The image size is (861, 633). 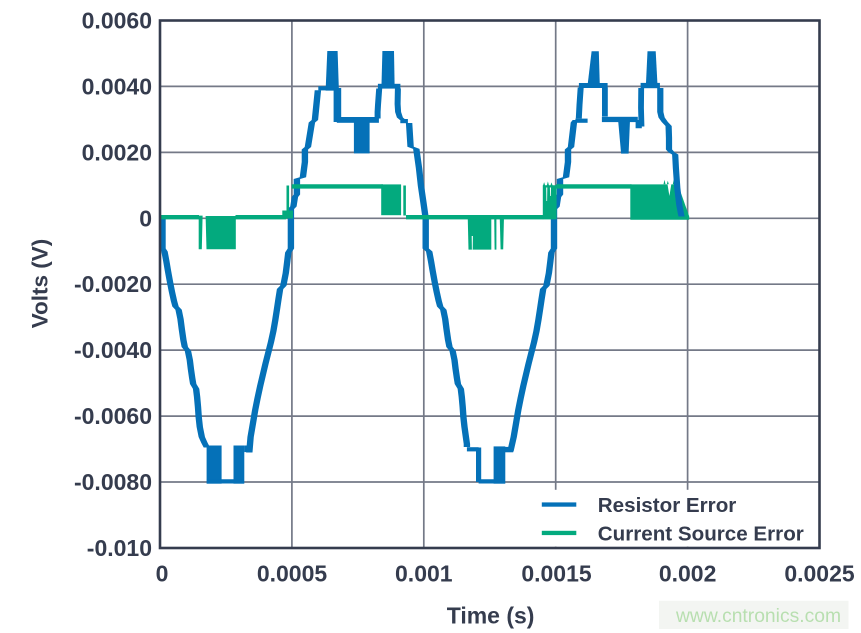 What do you see at coordinates (758, 616) in the screenshot?
I see `svg-text: www.cntronics.com` at bounding box center [758, 616].